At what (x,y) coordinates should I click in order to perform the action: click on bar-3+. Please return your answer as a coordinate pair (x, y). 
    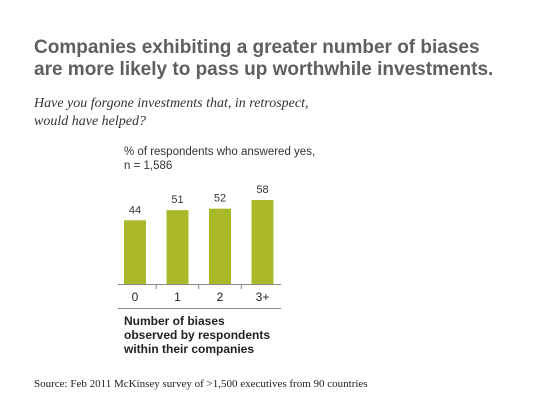
    Looking at the image, I should click on (262, 242).